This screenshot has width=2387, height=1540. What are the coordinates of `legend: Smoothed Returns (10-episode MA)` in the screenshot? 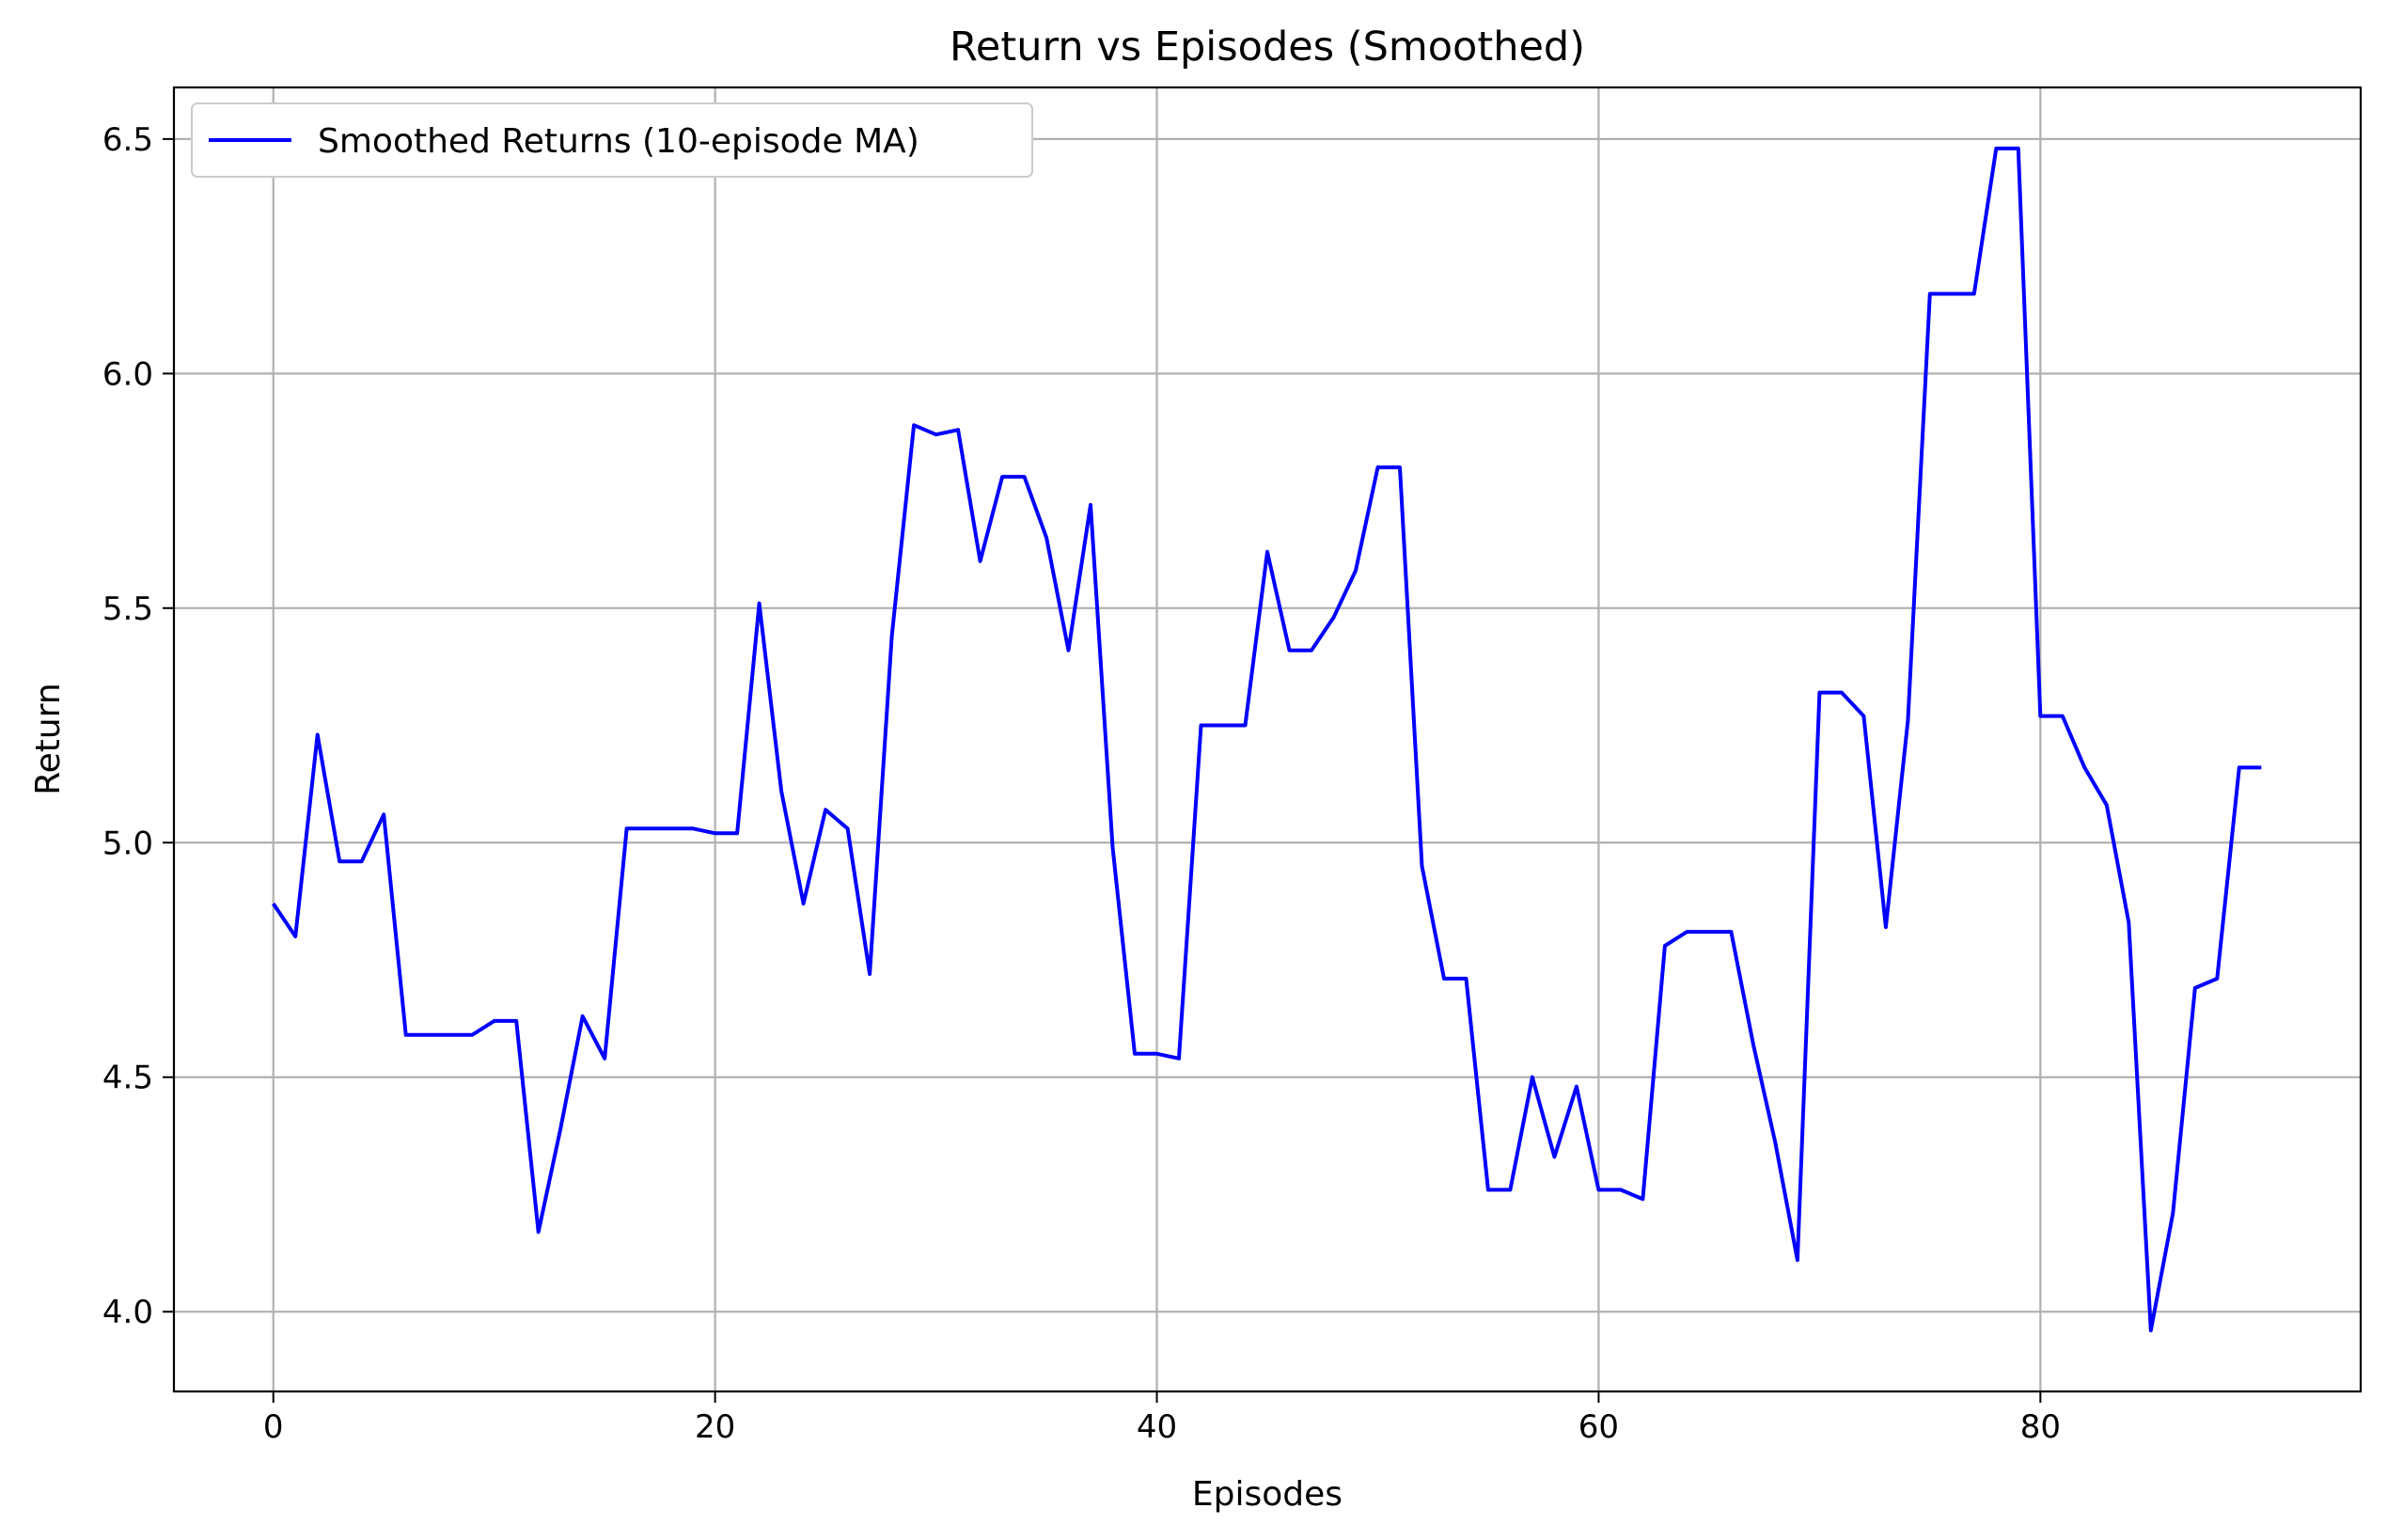 It's located at (612, 140).